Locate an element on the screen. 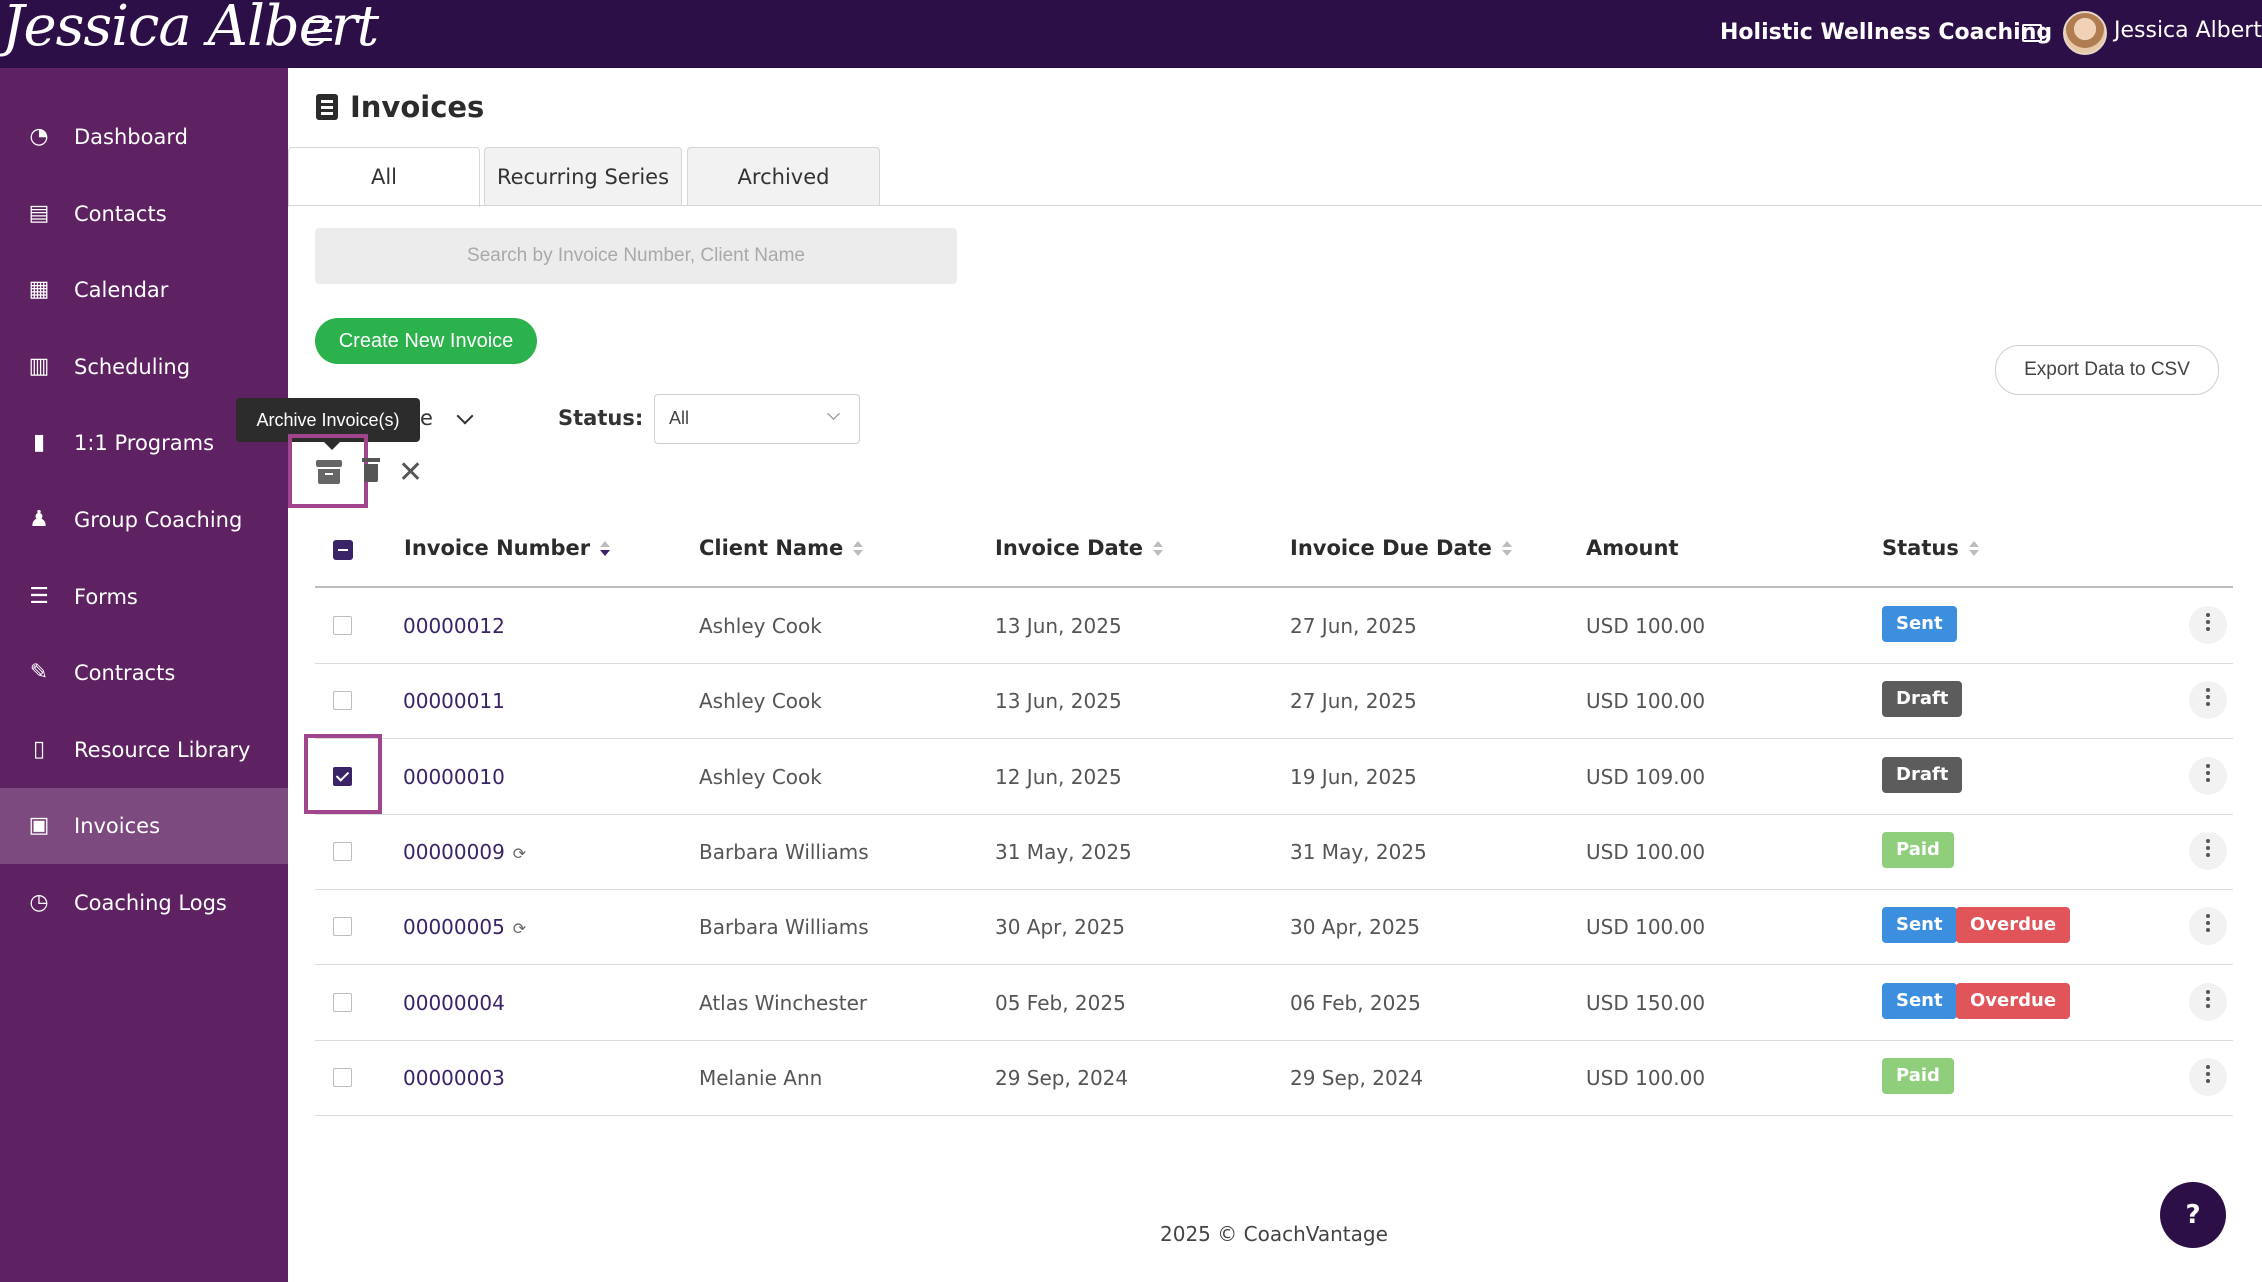  sidebar-item-1-1-programs: ▮ 1:1 Programs is located at coordinates (144, 443).